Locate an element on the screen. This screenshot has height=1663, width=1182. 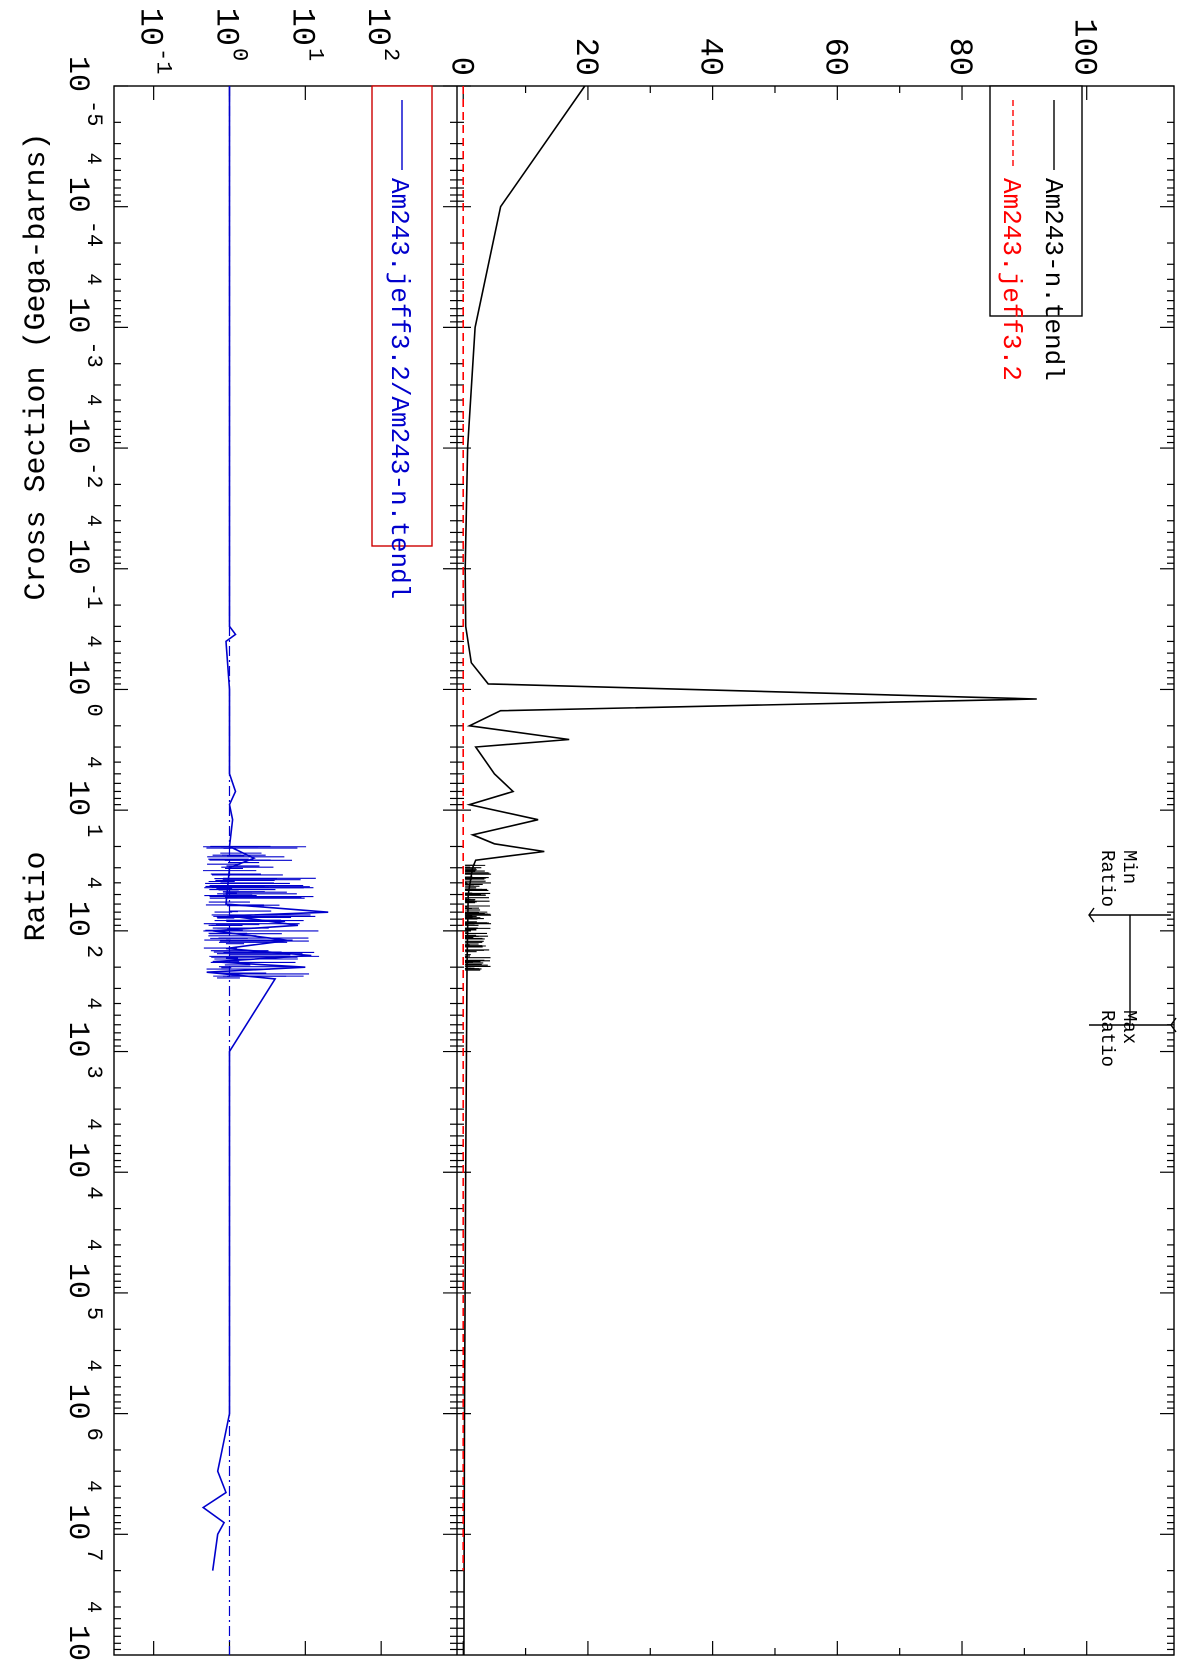
y-tick-label: 20 is located at coordinates (585, 57).